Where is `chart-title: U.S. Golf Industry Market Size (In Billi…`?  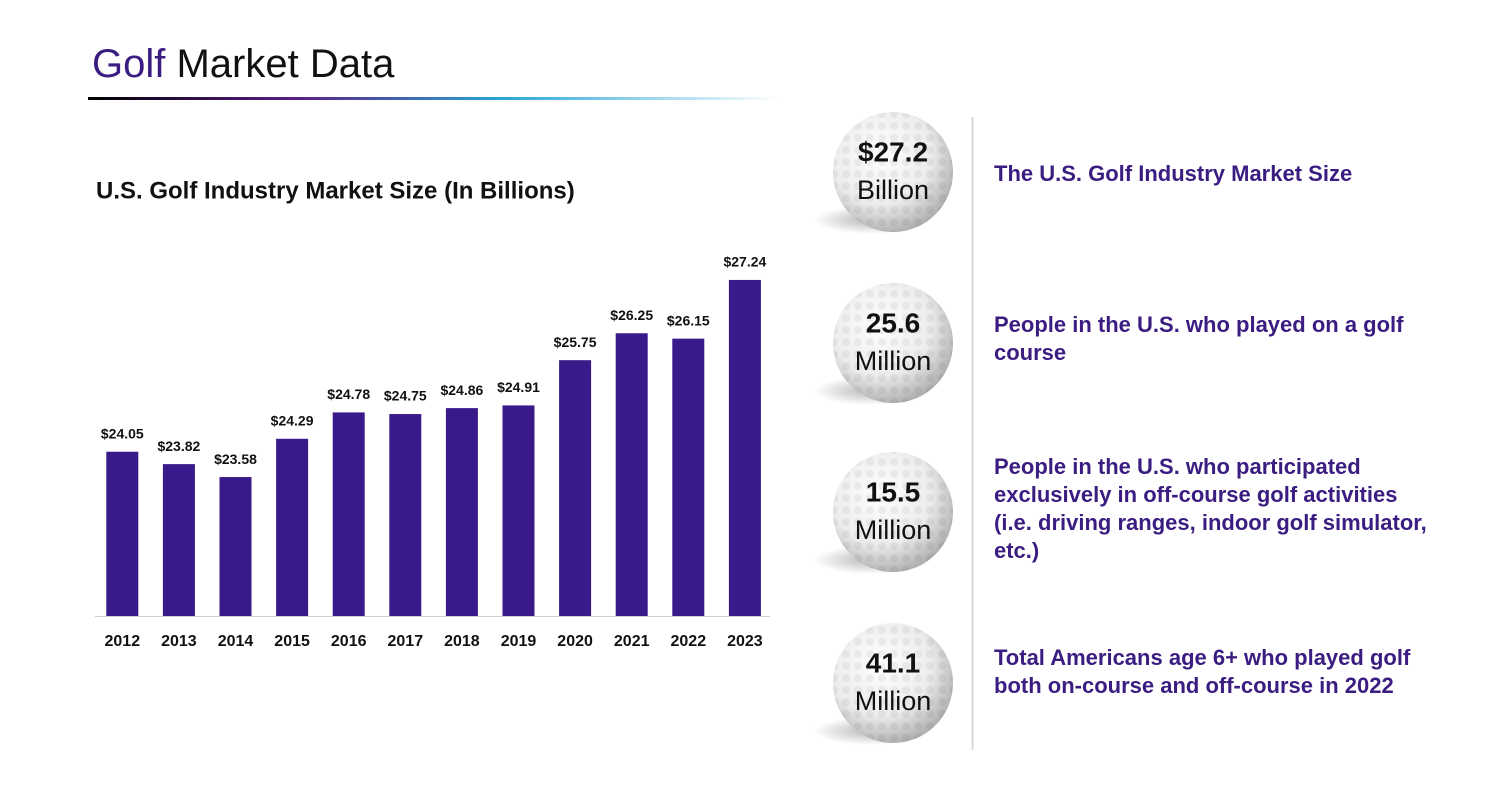 chart-title: U.S. Golf Industry Market Size (In Billi… is located at coordinates (335, 190).